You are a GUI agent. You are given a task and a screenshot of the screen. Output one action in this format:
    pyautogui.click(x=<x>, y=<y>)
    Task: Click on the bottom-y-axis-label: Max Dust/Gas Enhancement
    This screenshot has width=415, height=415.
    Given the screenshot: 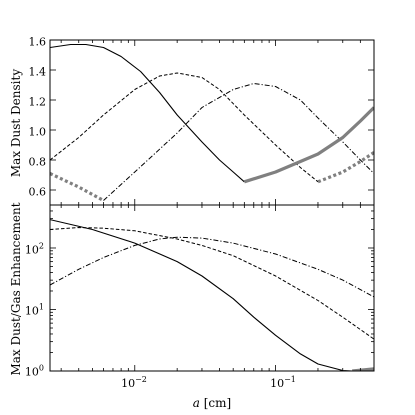 What is the action you would take?
    pyautogui.click(x=16, y=288)
    